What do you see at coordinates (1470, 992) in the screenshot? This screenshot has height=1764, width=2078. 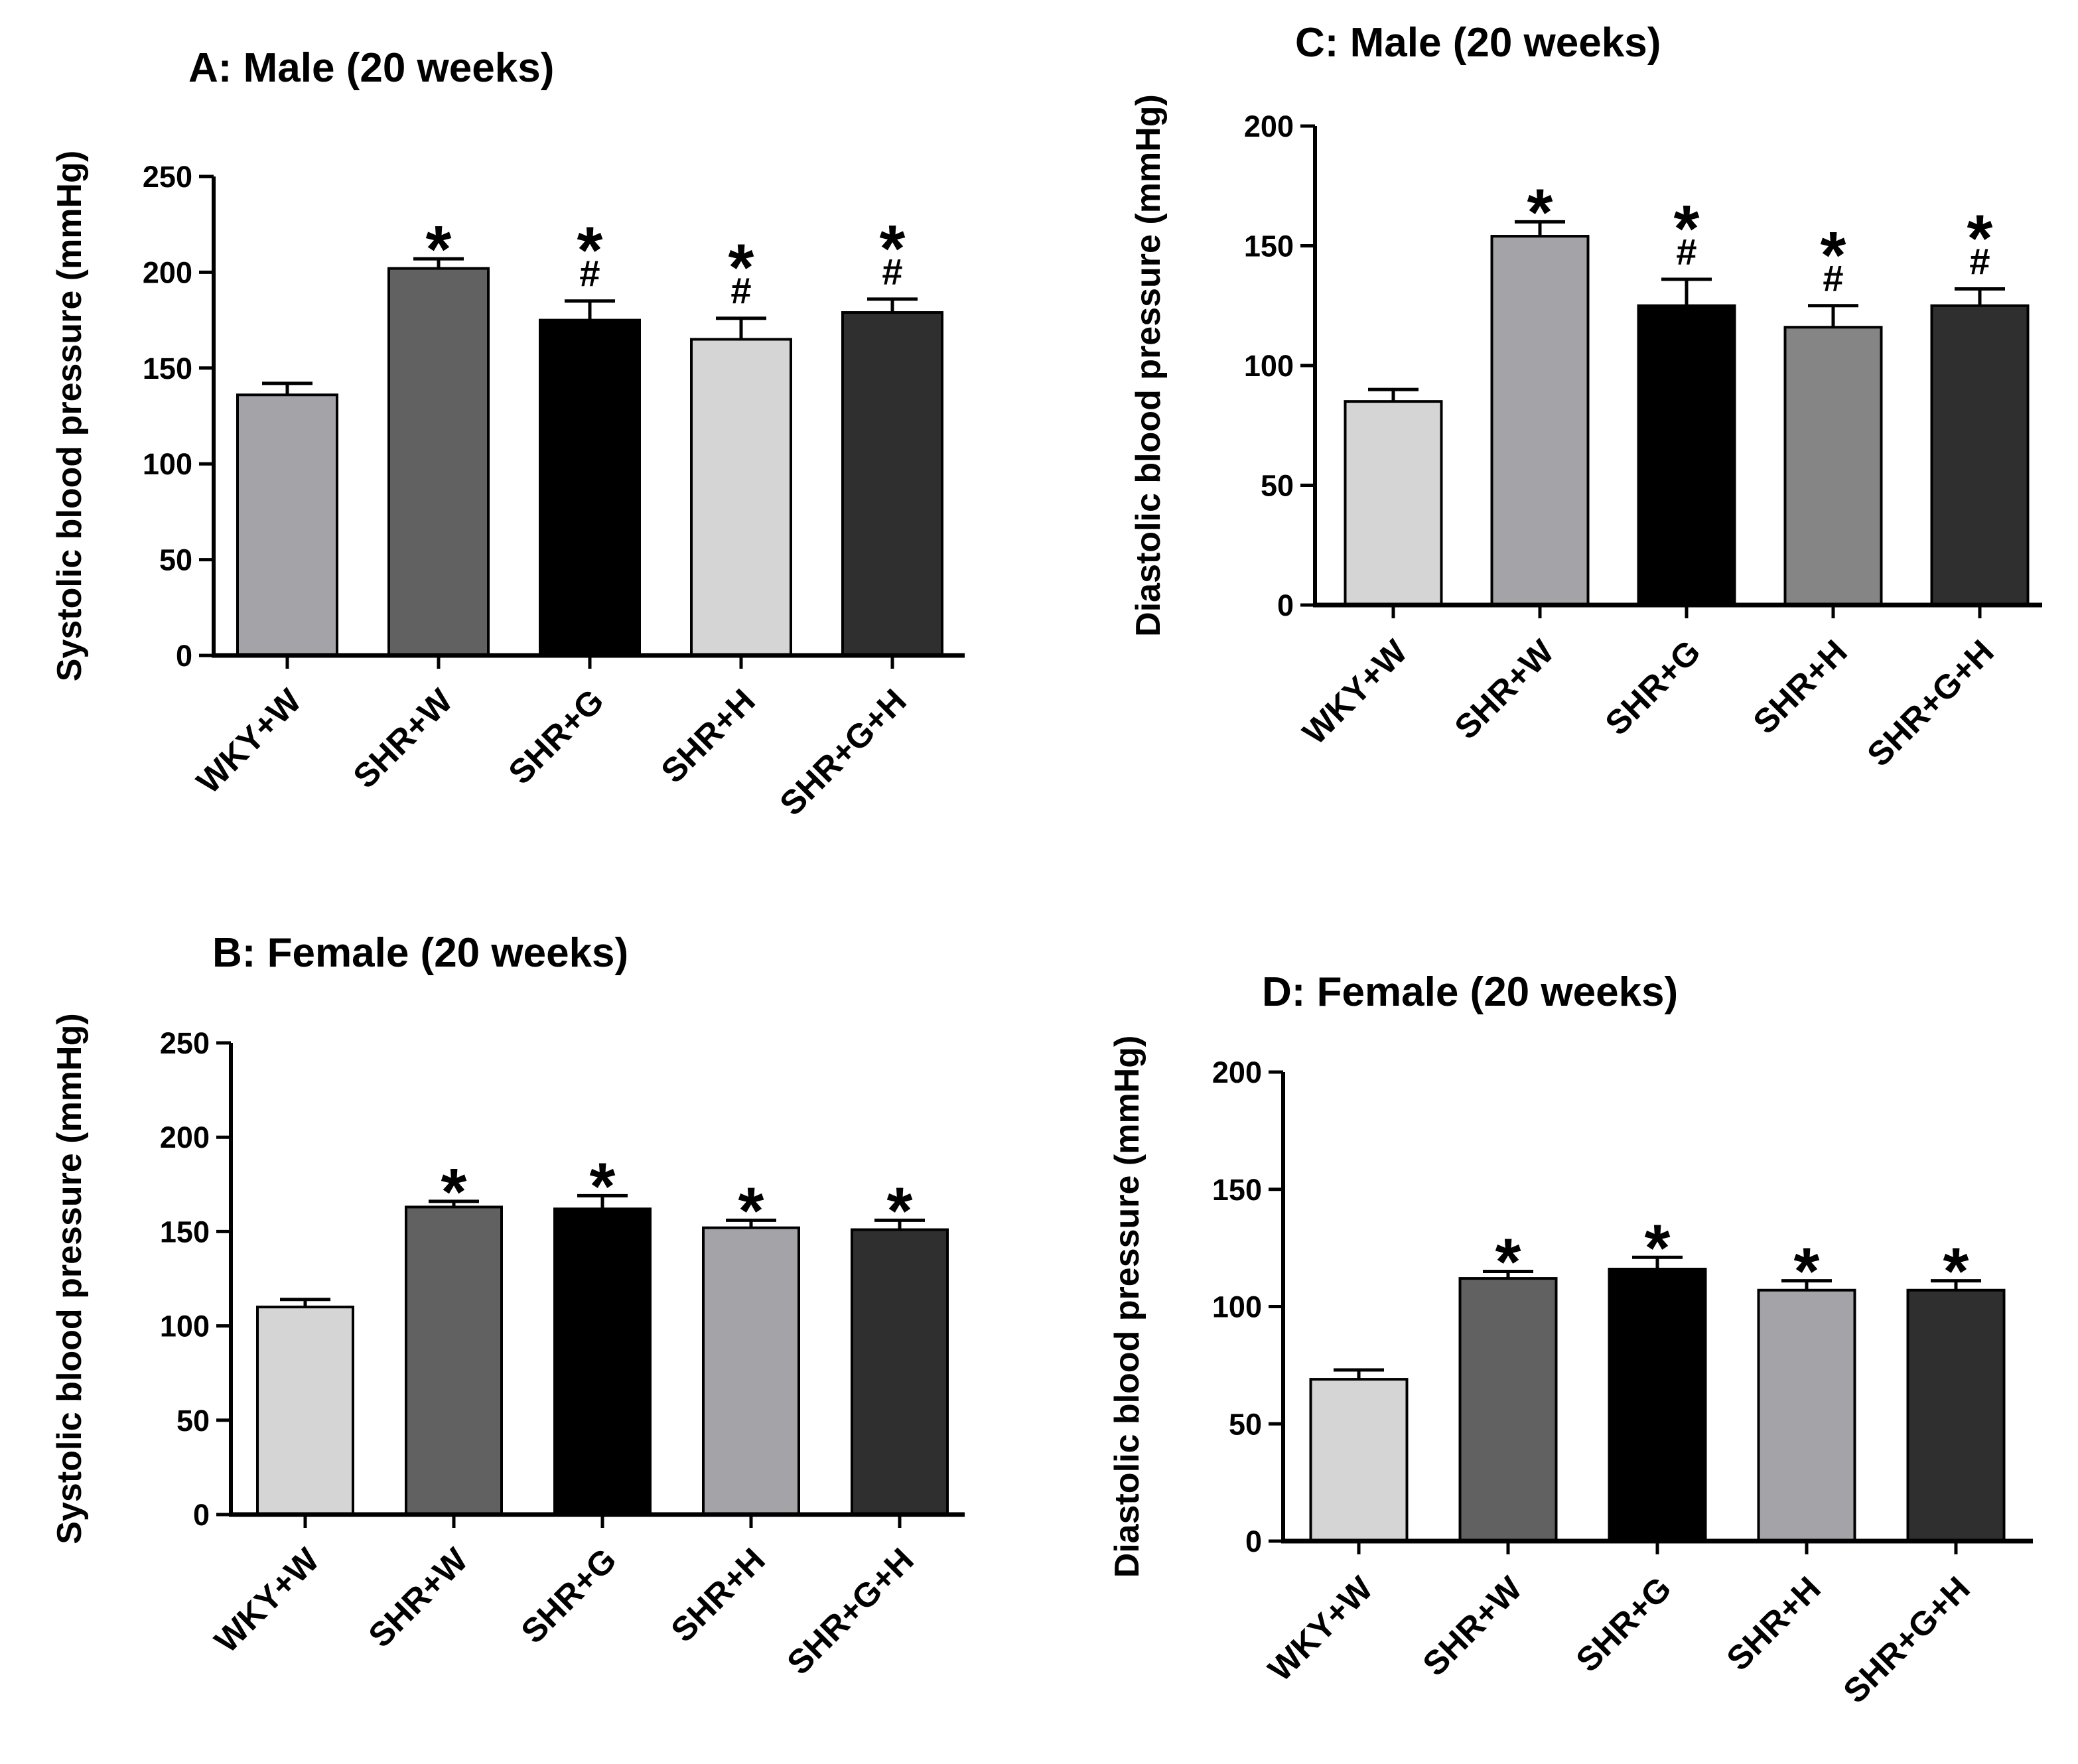 I see `chart-title: D: Female (20 weeks)` at bounding box center [1470, 992].